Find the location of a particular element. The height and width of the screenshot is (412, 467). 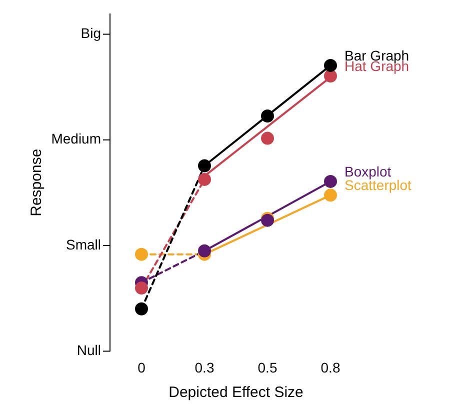

series-label: Boxplot is located at coordinates (368, 171).